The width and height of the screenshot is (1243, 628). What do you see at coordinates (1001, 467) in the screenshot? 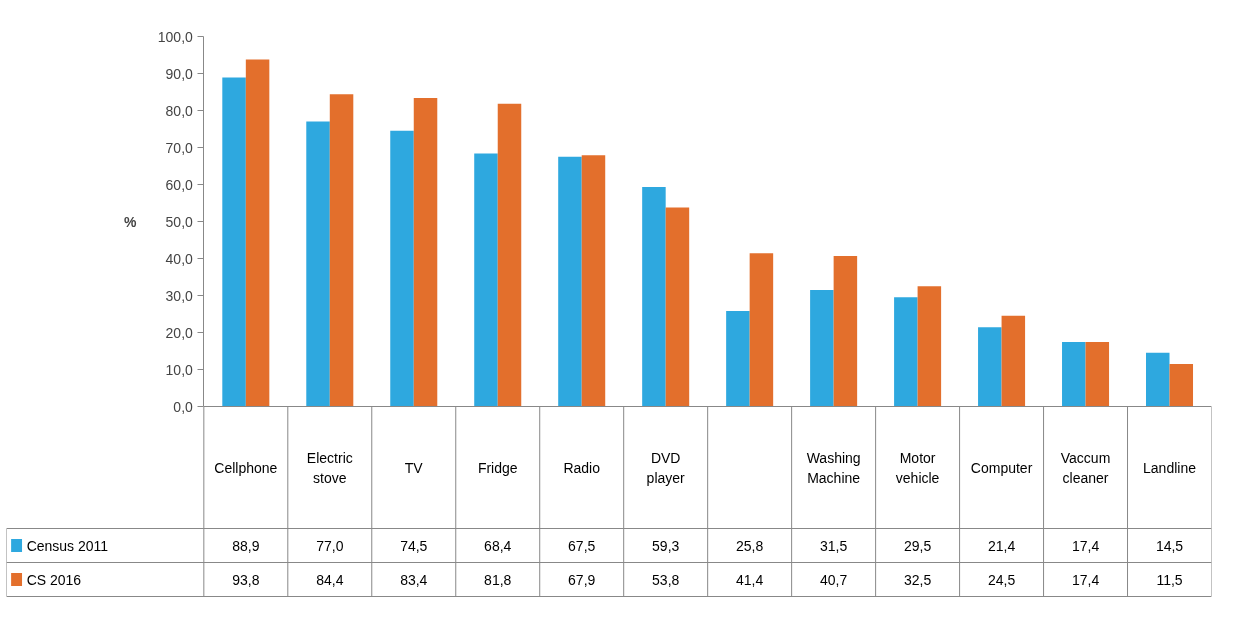
I see `x-tick-label: Computer` at bounding box center [1001, 467].